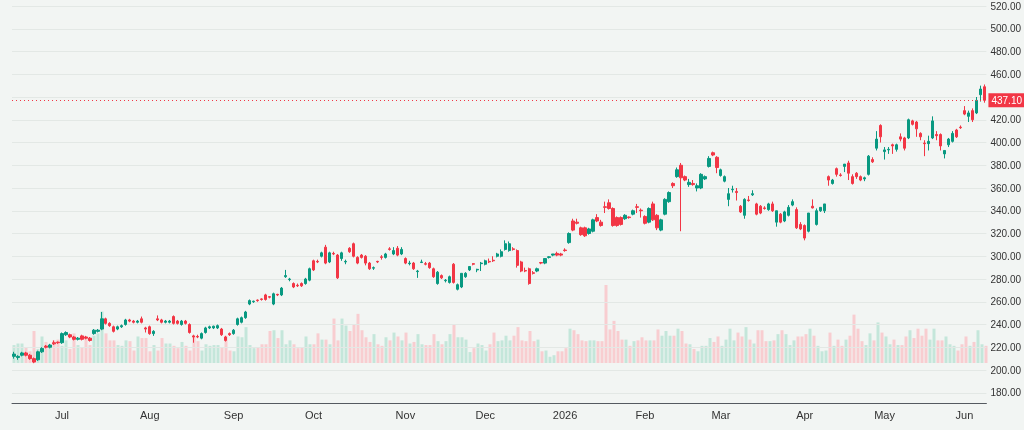 This screenshot has height=430, width=1024. Describe the element at coordinates (645, 414) in the screenshot. I see `x-tick-label: Feb` at that location.